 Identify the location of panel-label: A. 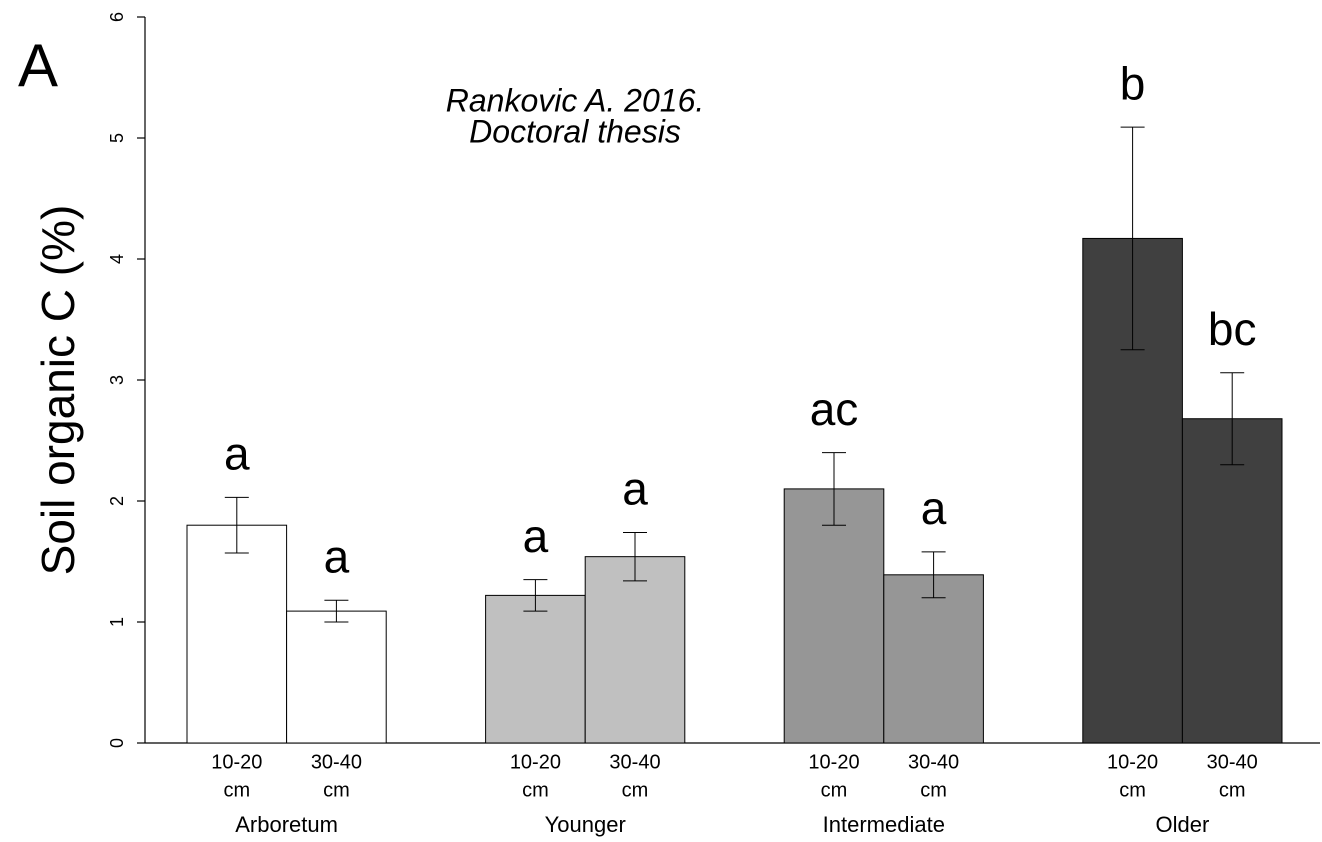
(38, 65).